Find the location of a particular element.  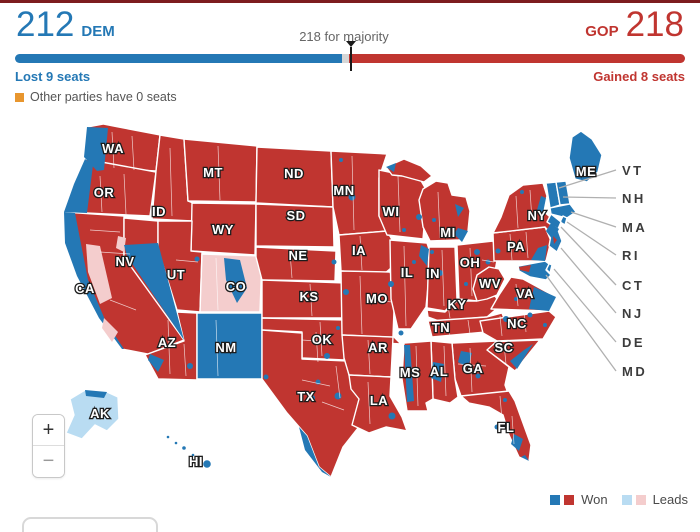

state-MI is located at coordinates (428, 200).